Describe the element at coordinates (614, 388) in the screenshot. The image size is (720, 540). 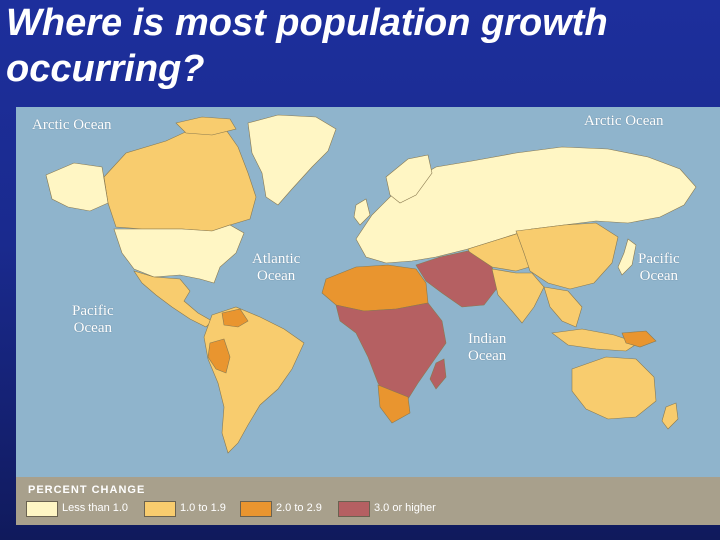
I see `australia` at that location.